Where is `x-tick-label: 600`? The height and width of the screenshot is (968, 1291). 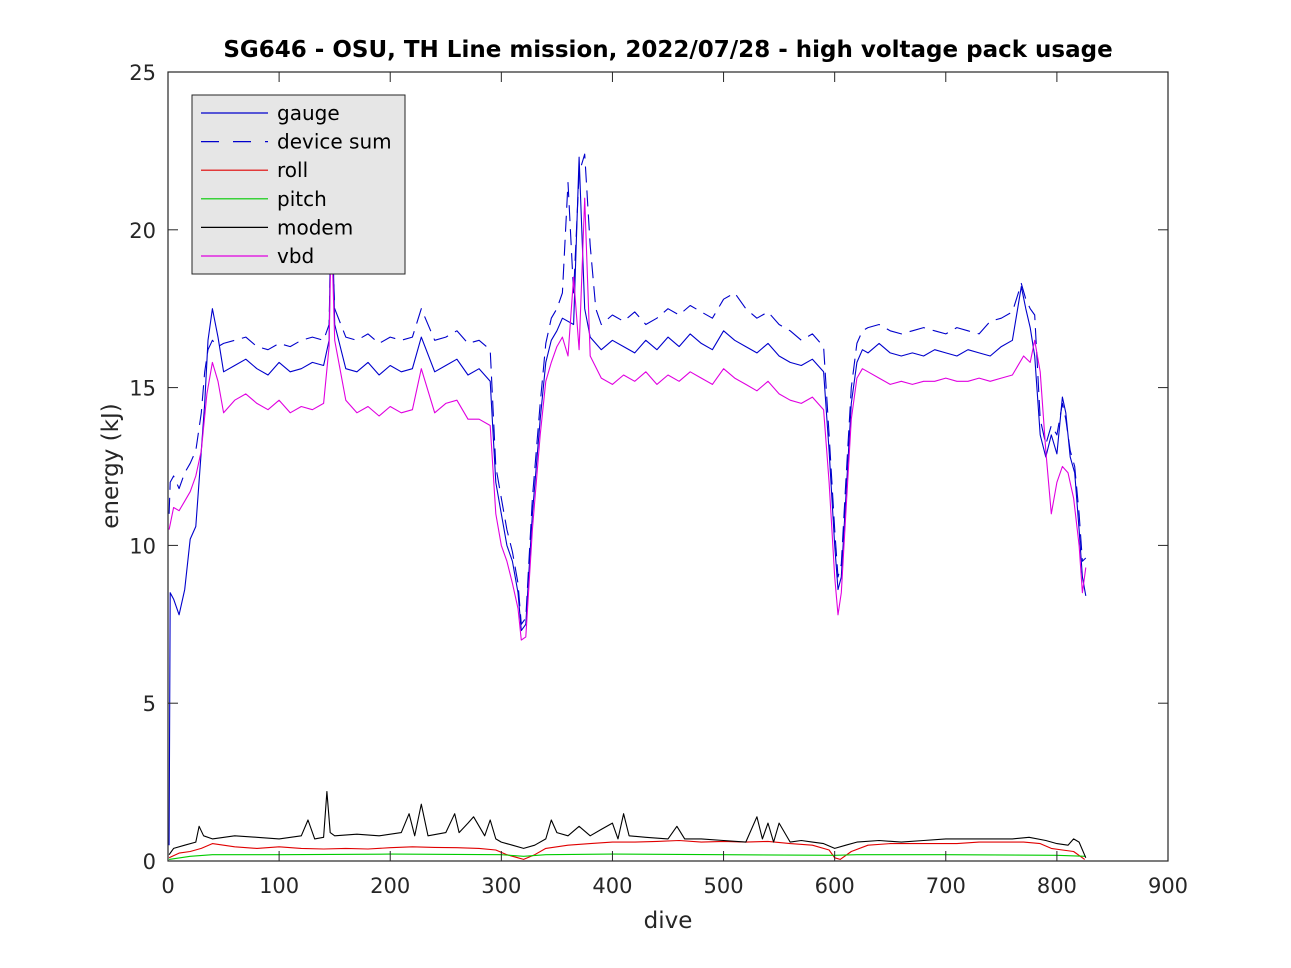
x-tick-label: 600 is located at coordinates (835, 886).